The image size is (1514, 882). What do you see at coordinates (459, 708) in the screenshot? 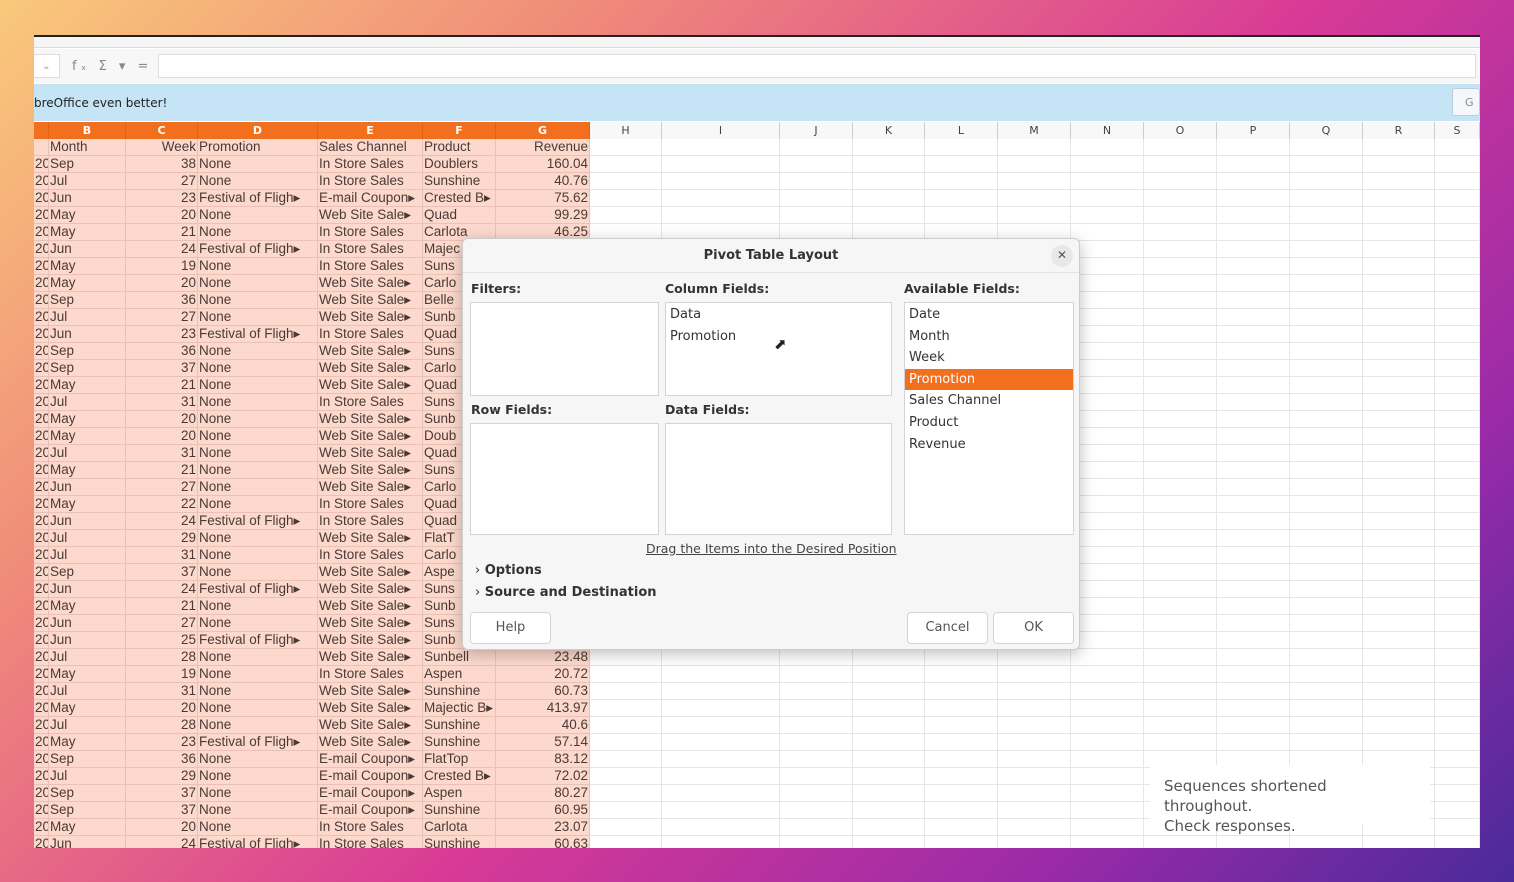
I see `cell: Majectic B▸` at bounding box center [459, 708].